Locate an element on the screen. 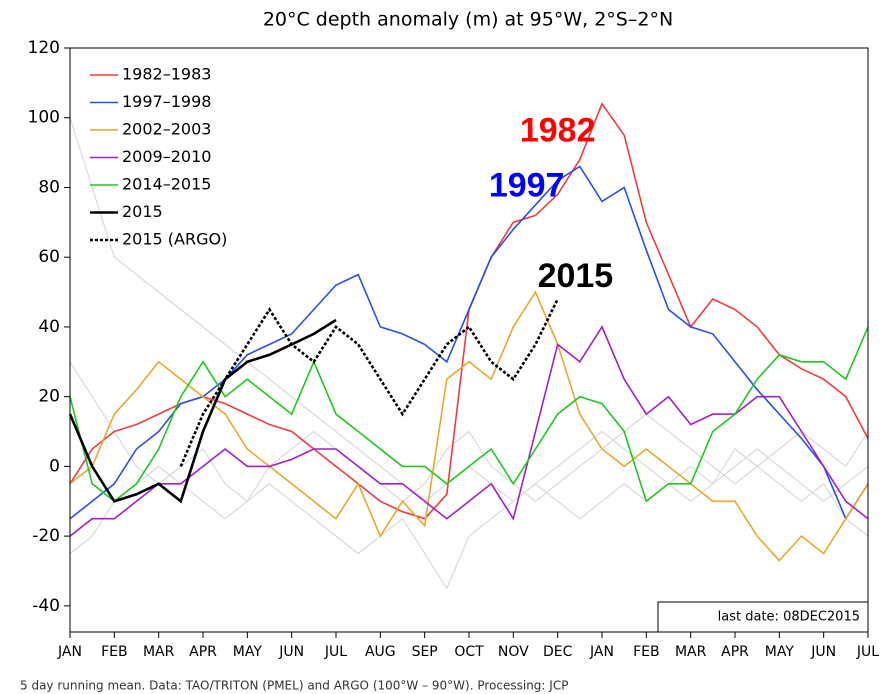  legend-label: 2015 (ARGO) is located at coordinates (174, 239).